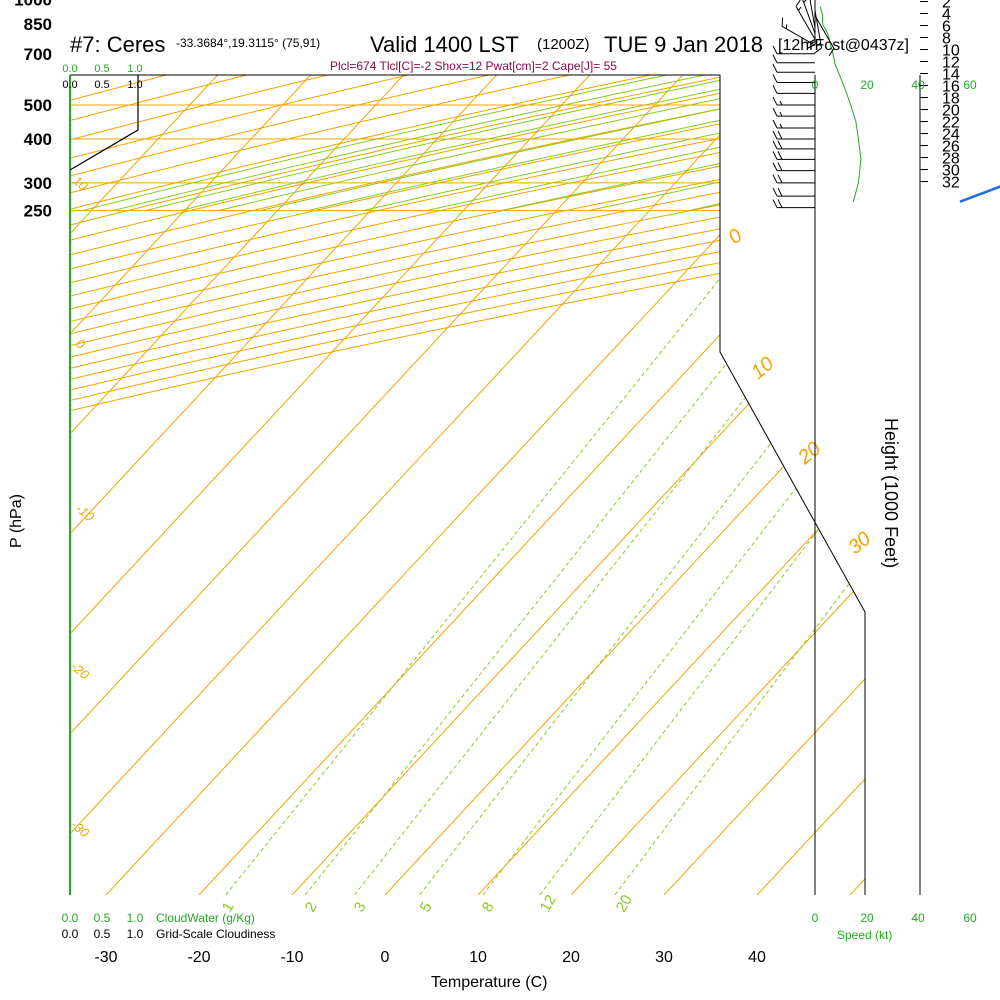 Image resolution: width=1000 pixels, height=1000 pixels. What do you see at coordinates (867, 918) in the screenshot?
I see `bottom-speed-tick: 20` at bounding box center [867, 918].